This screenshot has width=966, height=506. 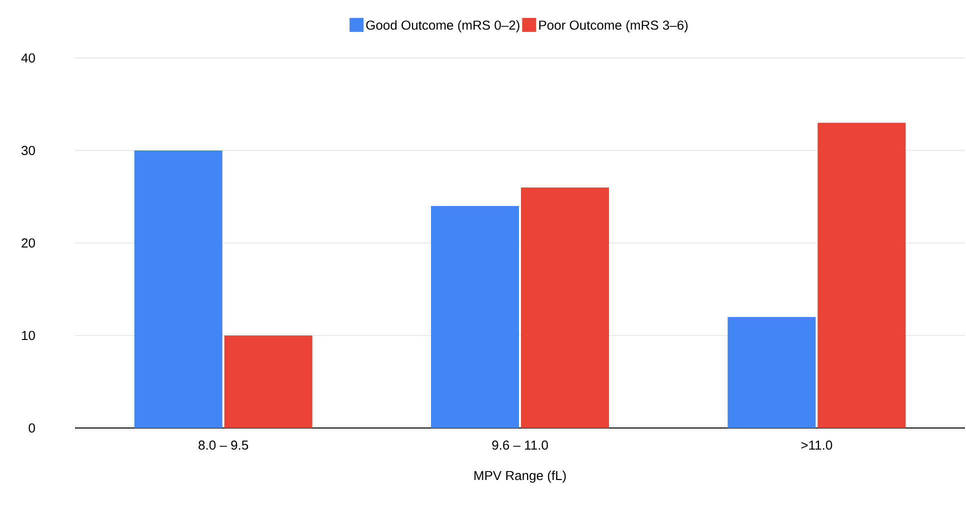 I want to click on y-tick-label: 0, so click(x=31, y=428).